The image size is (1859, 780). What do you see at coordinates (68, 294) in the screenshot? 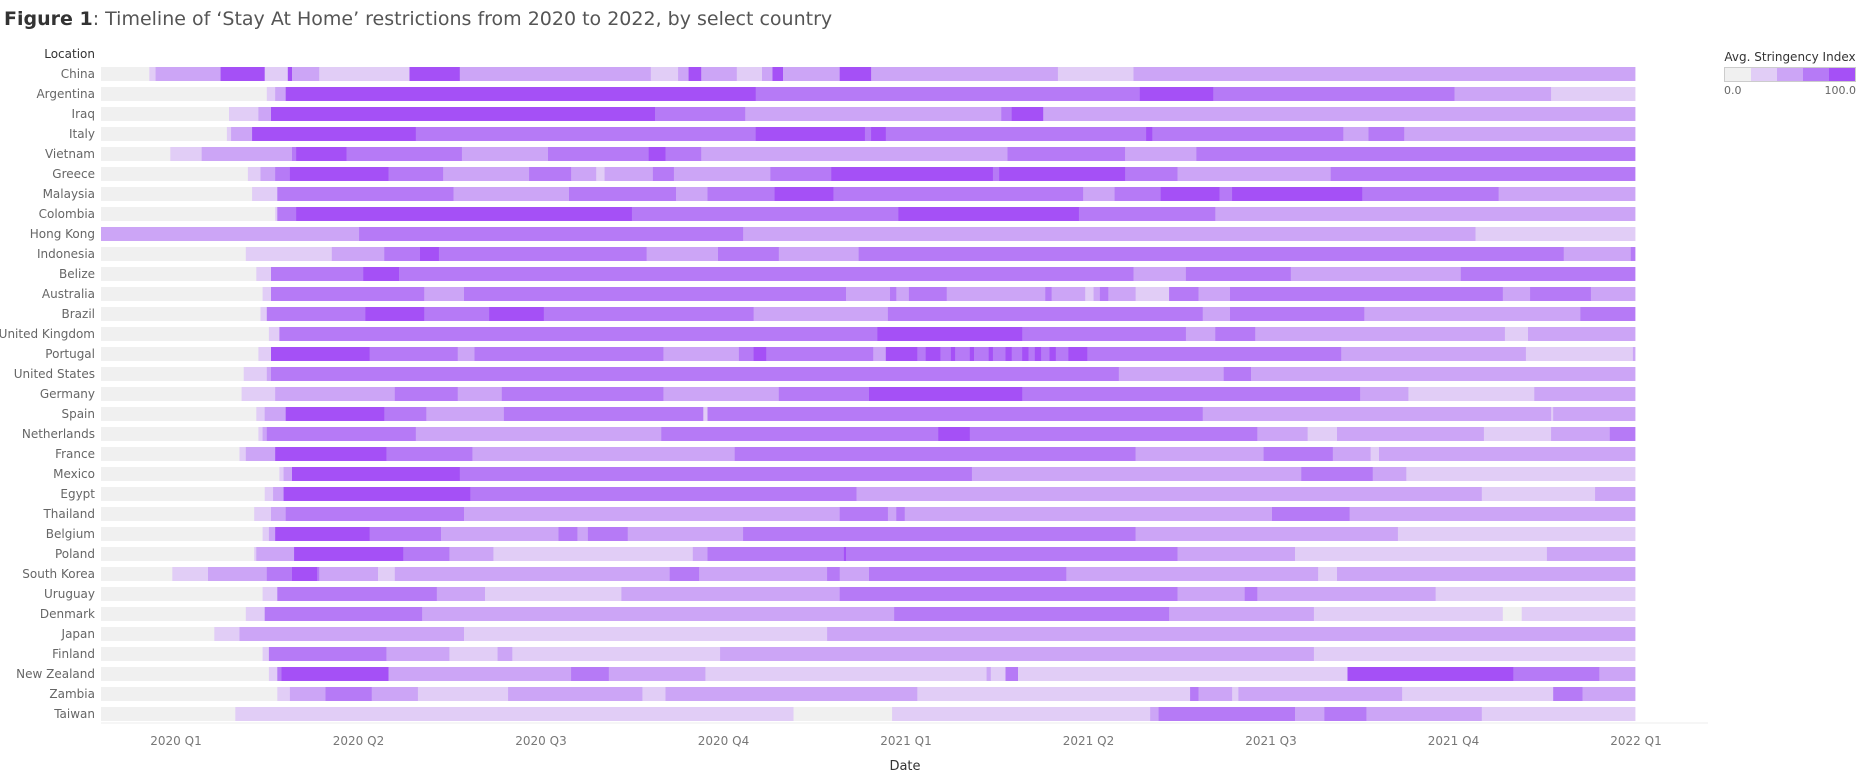
I see `location-label: Australia` at bounding box center [68, 294].